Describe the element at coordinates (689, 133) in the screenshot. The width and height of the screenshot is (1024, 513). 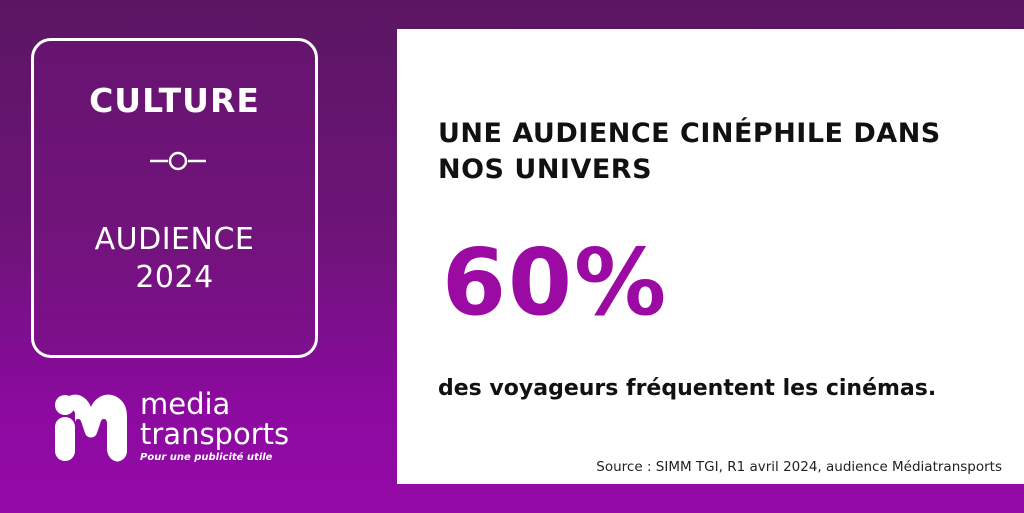
I see `headline-line-1: UNE AUDIENCE CINÉPHILE DANS` at that location.